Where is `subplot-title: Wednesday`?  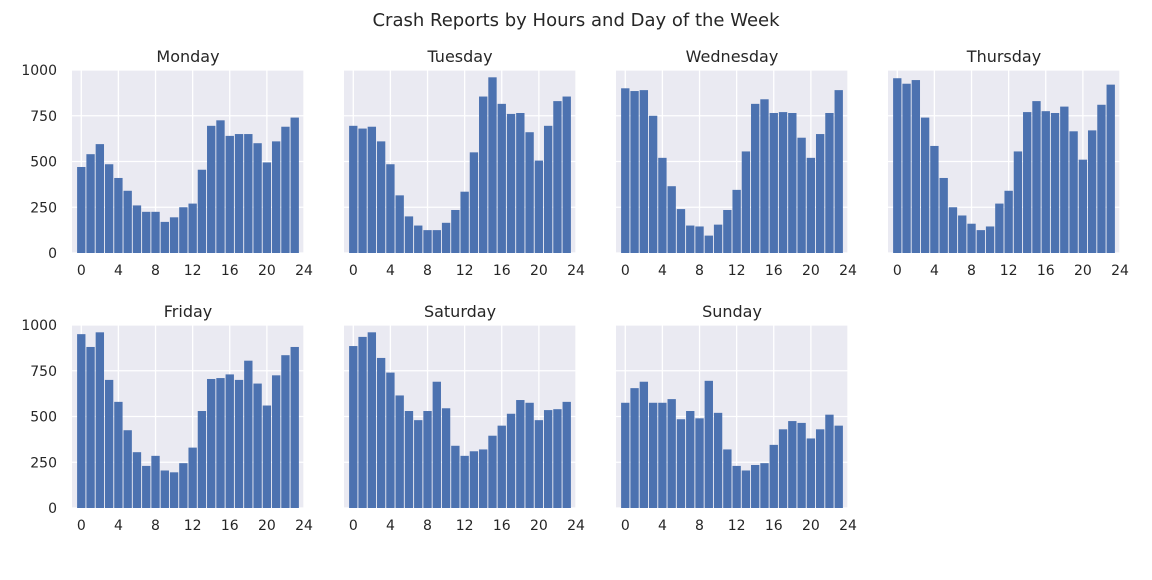 subplot-title: Wednesday is located at coordinates (732, 56).